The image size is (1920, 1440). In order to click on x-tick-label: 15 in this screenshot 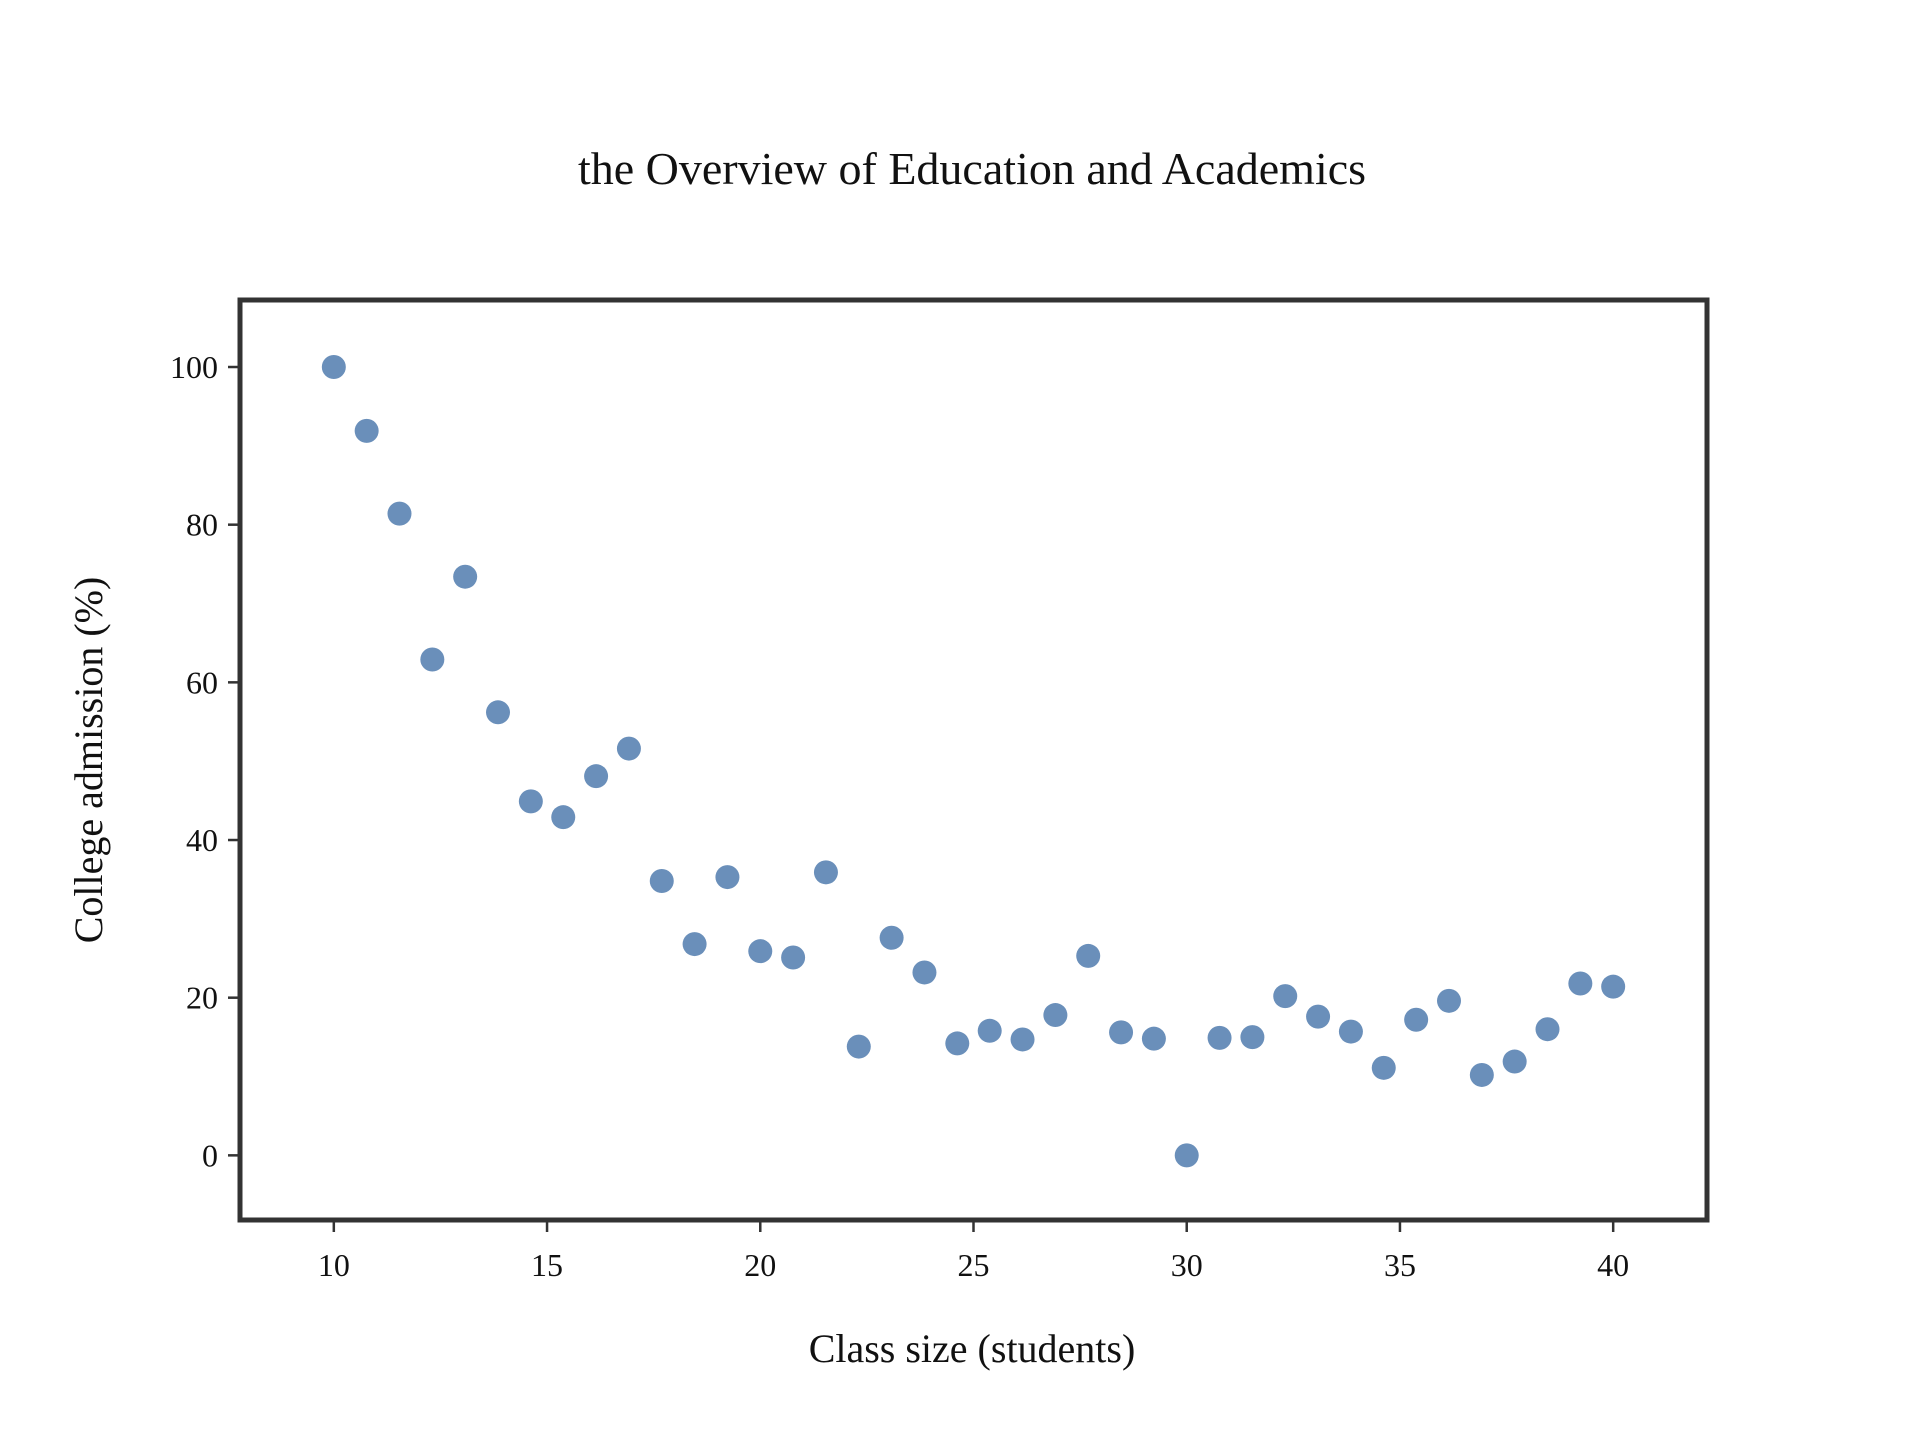, I will do `click(547, 1265)`.